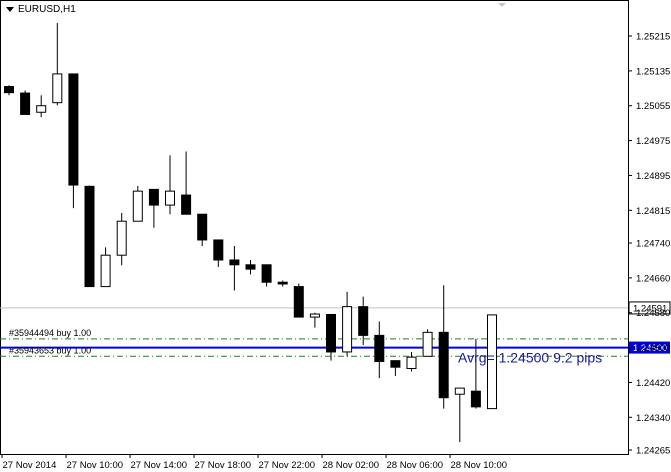 This screenshot has height=472, width=671. I want to click on annotation-group: Avrg= 1.24500 9.2 pips, so click(530, 358).